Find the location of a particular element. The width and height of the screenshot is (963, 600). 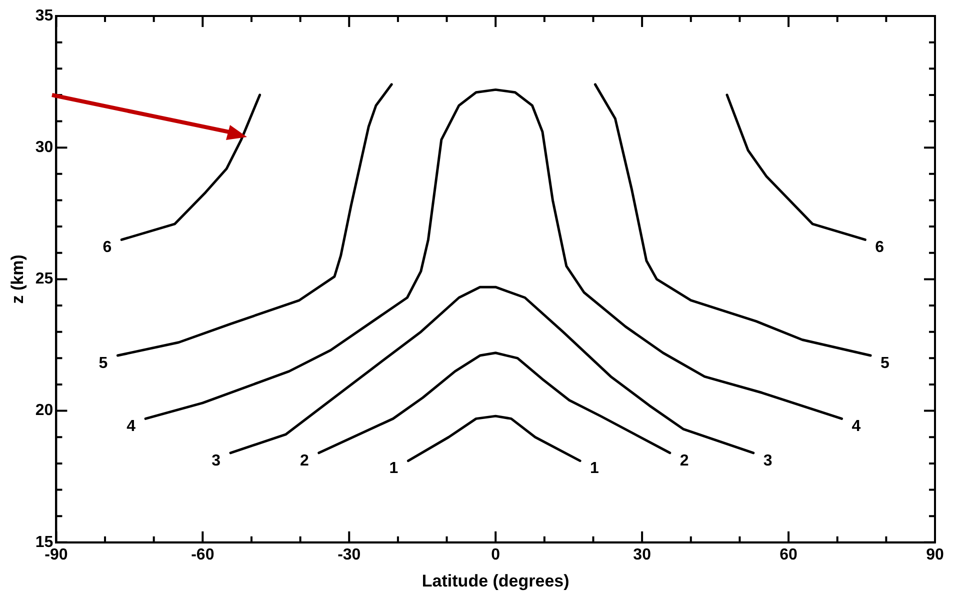

text: 3 is located at coordinates (767, 461).